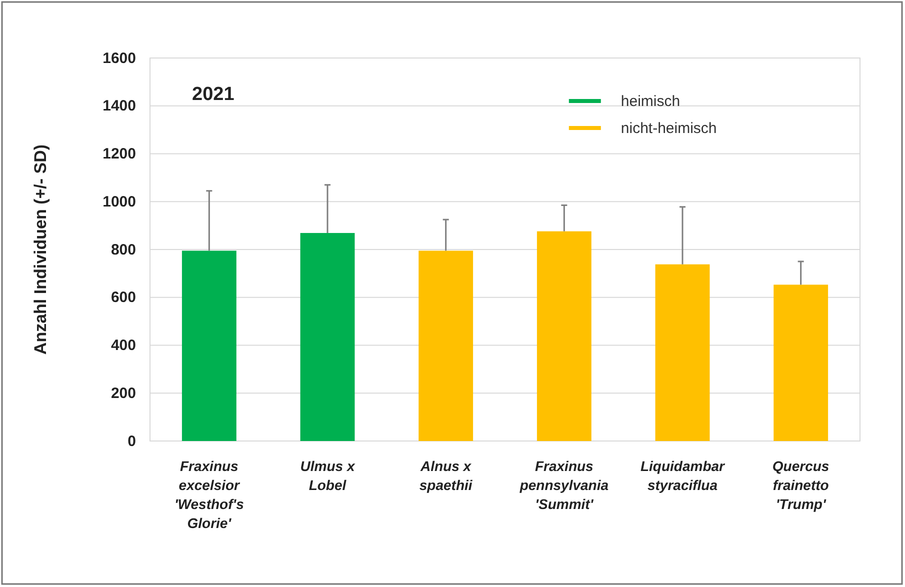  What do you see at coordinates (119, 58) in the screenshot?
I see `y-tick-label: 1600` at bounding box center [119, 58].